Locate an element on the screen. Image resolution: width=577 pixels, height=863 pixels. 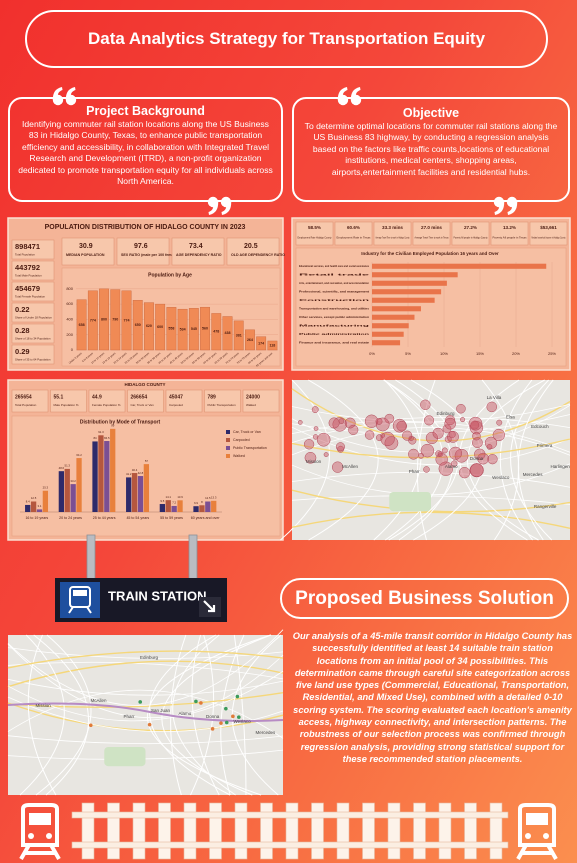
stat-value: 265654 is located at coordinates (23, 397).